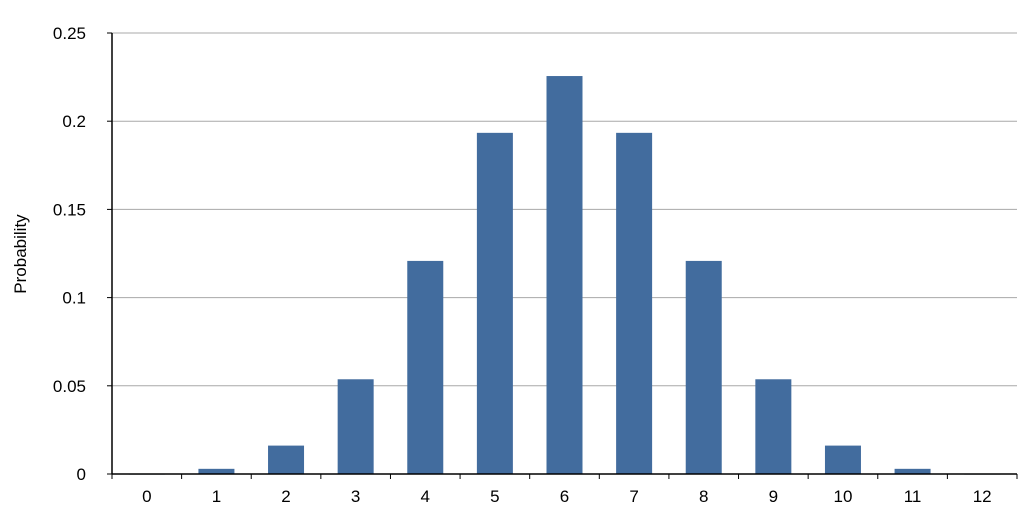  Describe the element at coordinates (69, 209) in the screenshot. I see `y-tick-label: 0.15` at that location.